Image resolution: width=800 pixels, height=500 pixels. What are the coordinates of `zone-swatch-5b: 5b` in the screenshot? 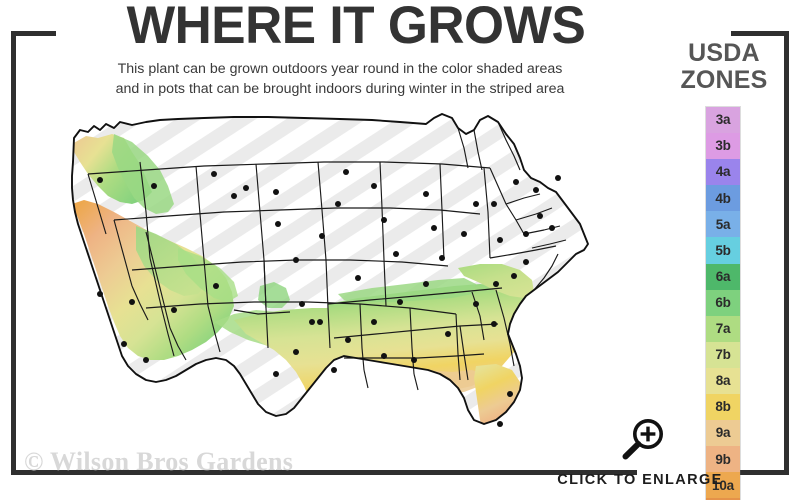 It's located at (723, 250).